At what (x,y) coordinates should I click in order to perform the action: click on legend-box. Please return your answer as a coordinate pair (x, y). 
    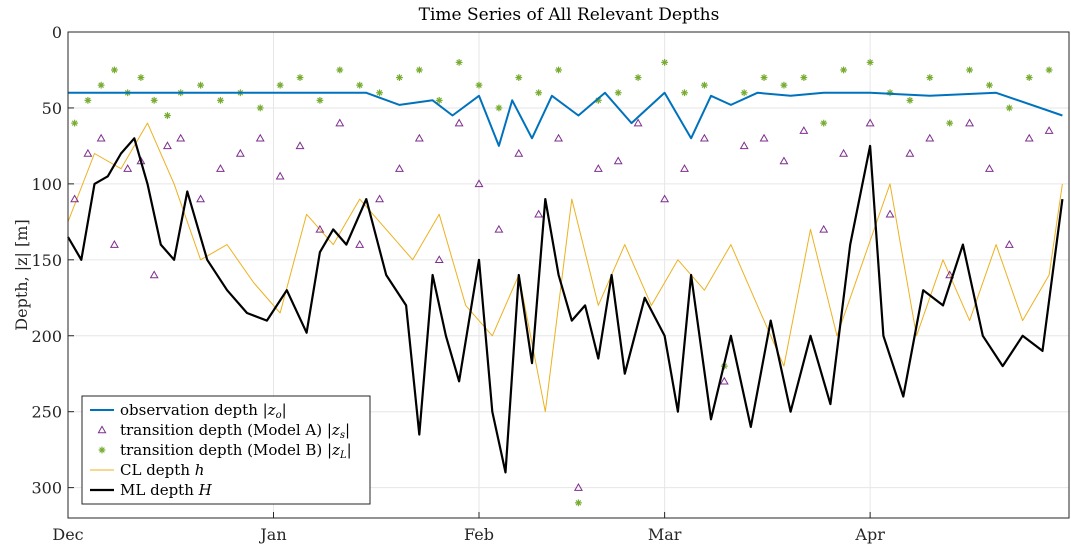
    Looking at the image, I should click on (226, 450).